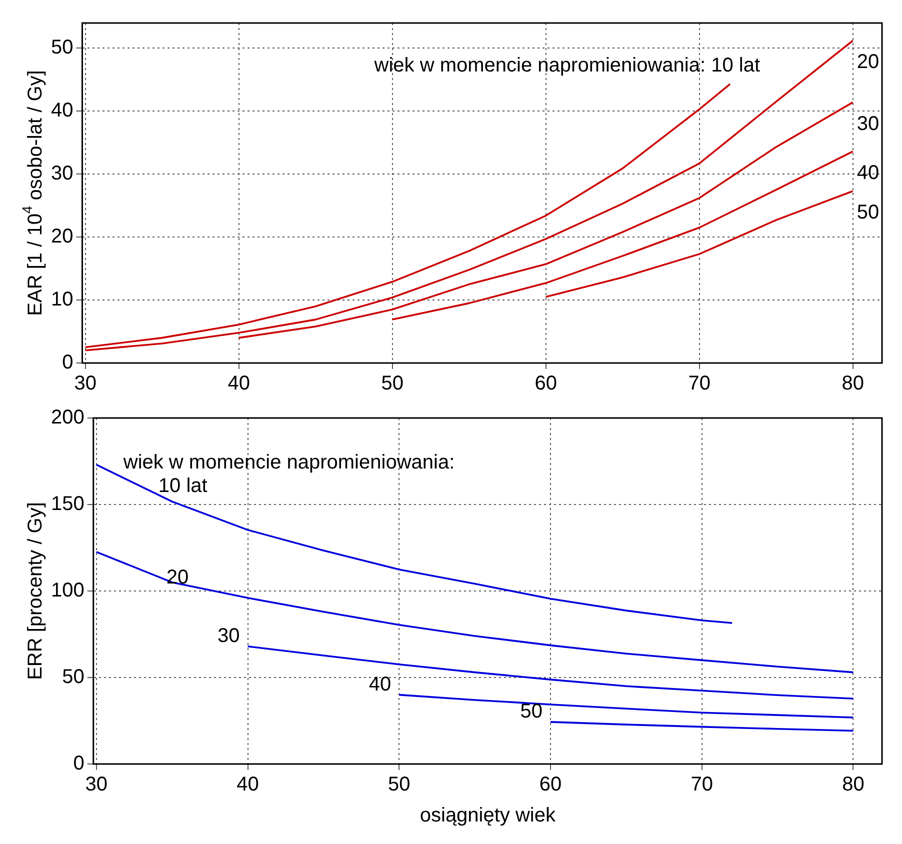 The image size is (902, 844). I want to click on y-tick-label: 100, so click(67, 591).